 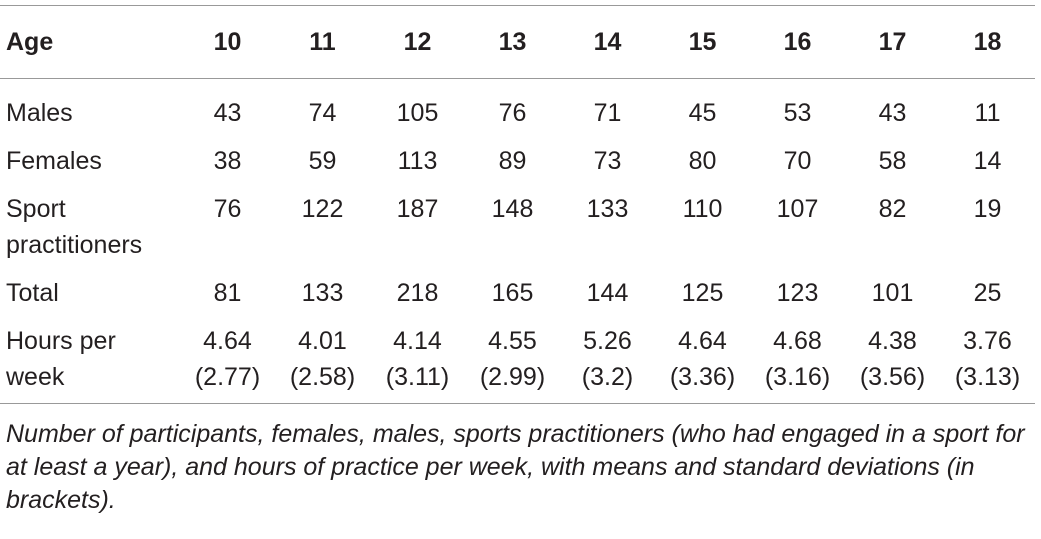 What do you see at coordinates (417, 377) in the screenshot?
I see `sd-value: (3.11)` at bounding box center [417, 377].